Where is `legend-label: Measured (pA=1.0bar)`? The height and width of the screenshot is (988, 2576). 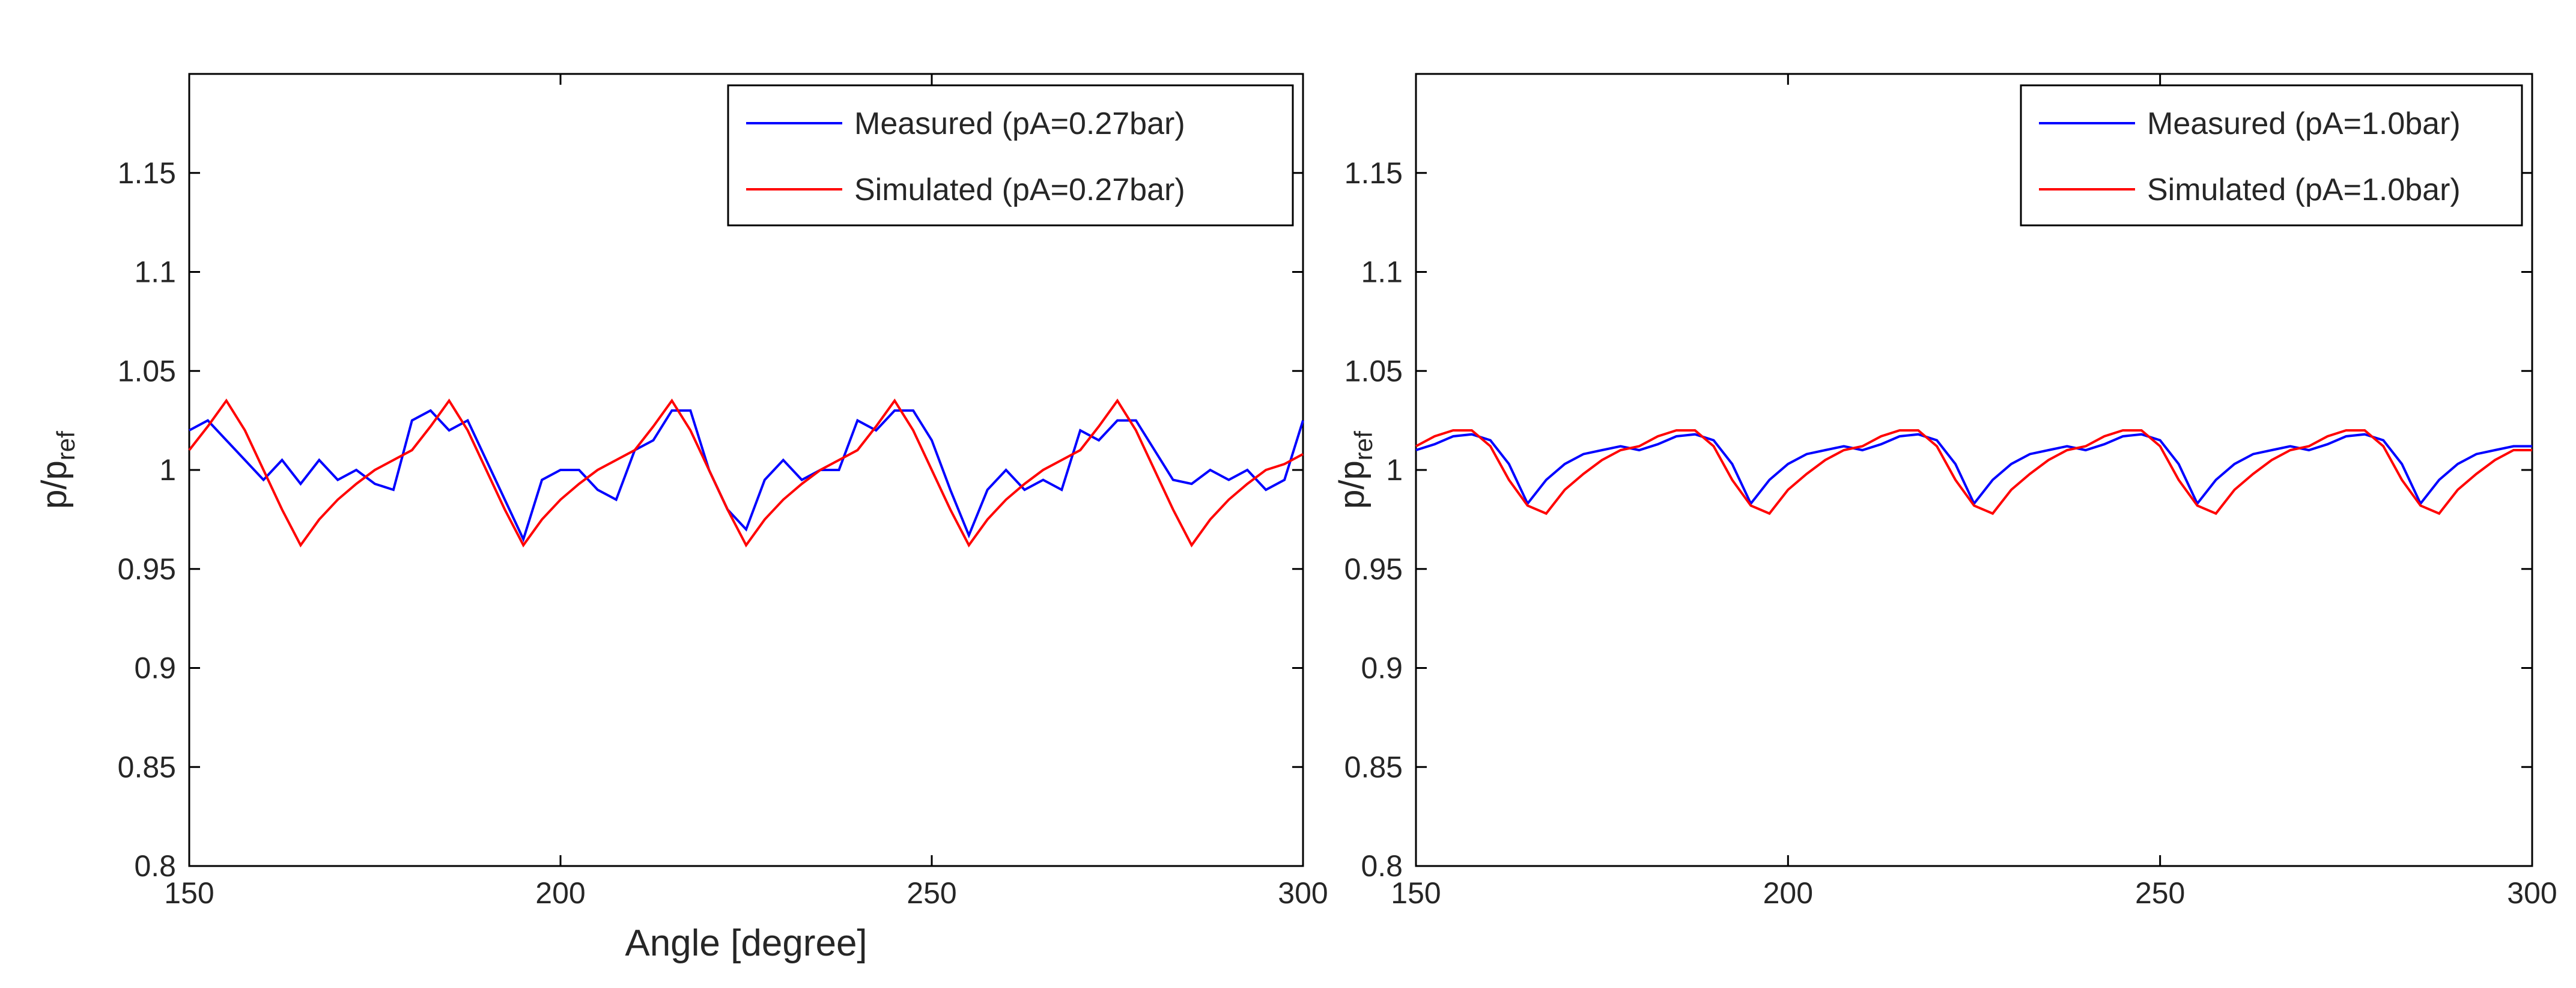 legend-label: Measured (pA=1.0bar) is located at coordinates (2304, 124).